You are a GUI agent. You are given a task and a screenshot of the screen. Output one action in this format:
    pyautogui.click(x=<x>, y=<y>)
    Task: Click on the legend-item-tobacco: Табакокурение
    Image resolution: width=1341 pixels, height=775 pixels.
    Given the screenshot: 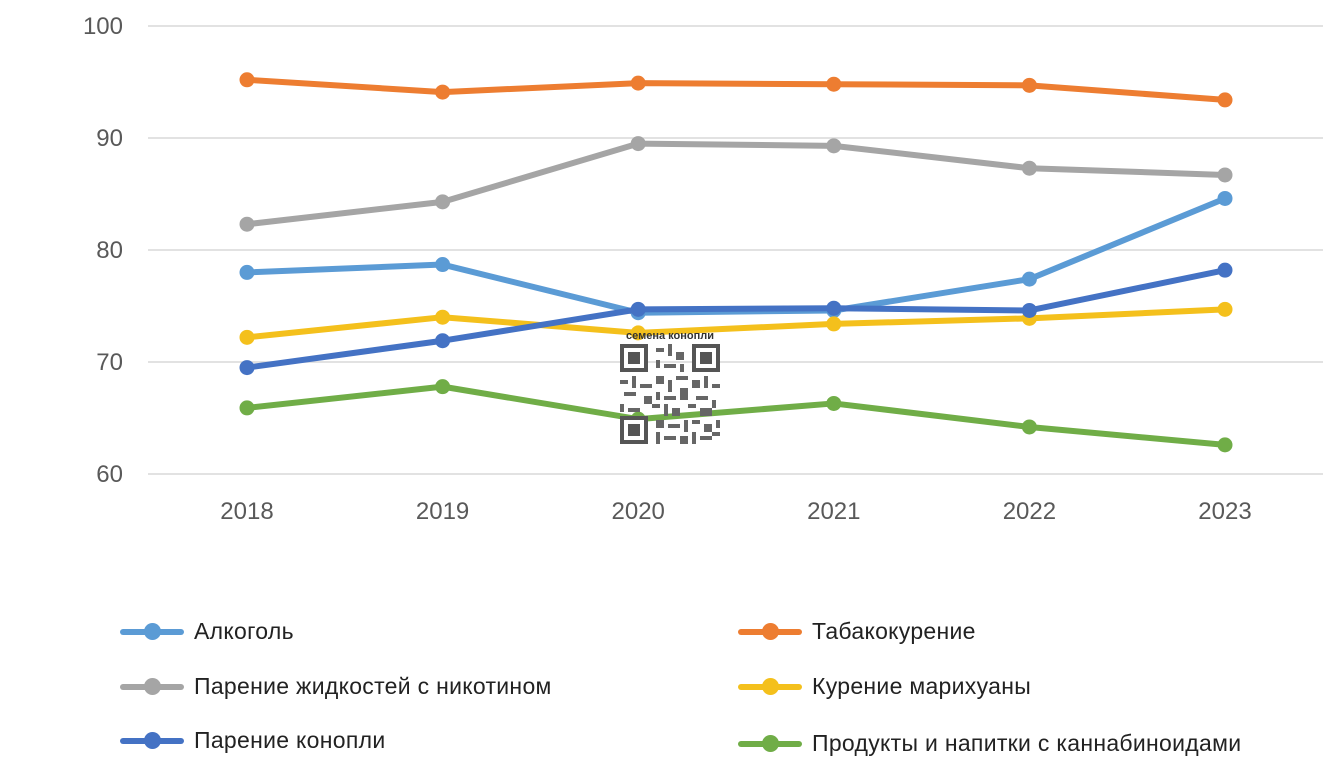 What is the action you would take?
    pyautogui.click(x=857, y=631)
    